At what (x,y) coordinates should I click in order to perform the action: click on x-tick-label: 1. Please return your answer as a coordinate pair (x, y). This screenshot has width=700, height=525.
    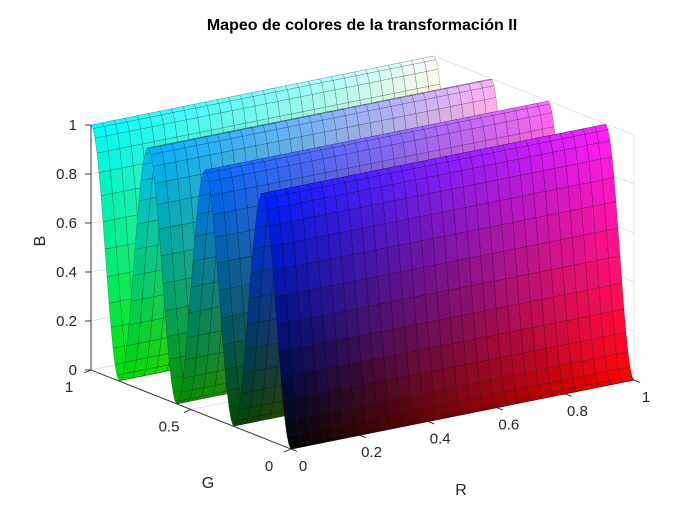
    Looking at the image, I should click on (646, 397).